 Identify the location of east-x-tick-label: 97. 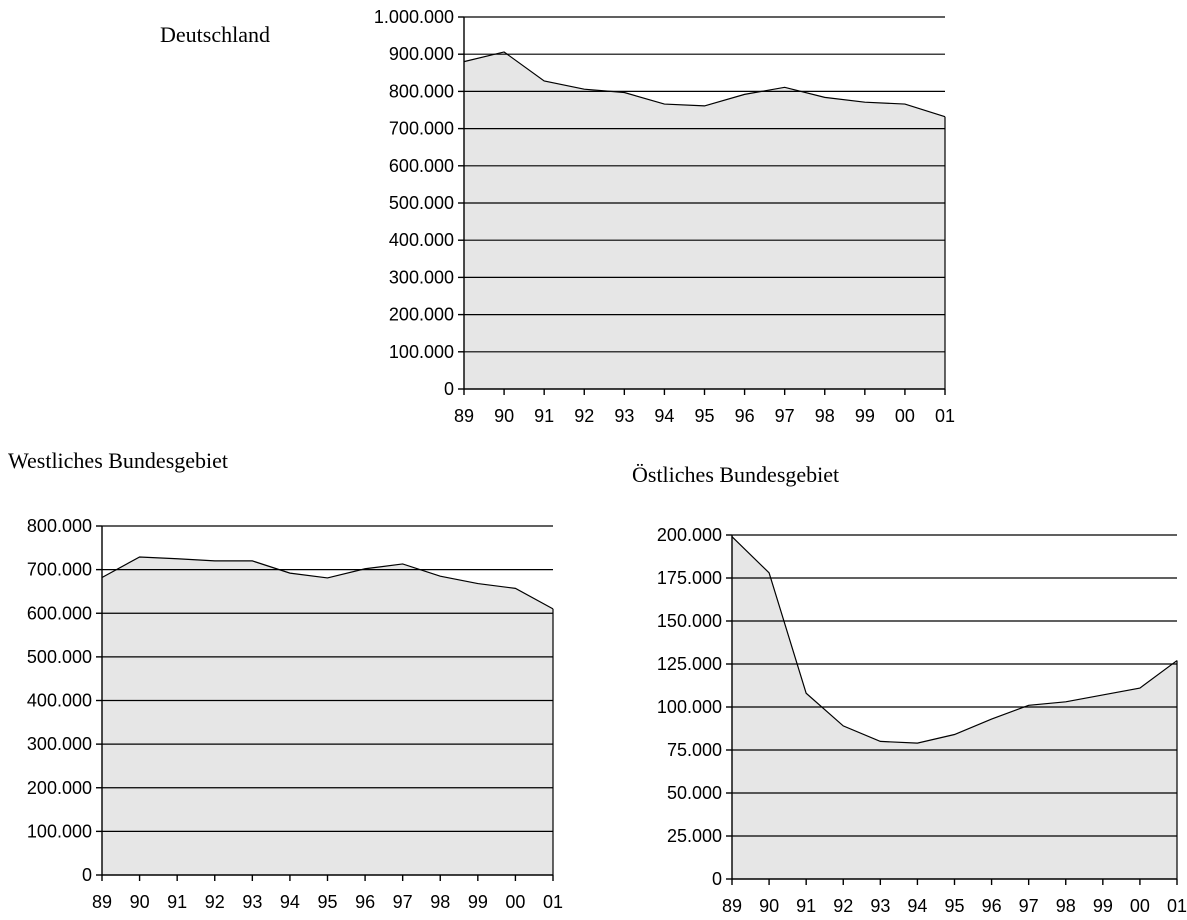
(1029, 906).